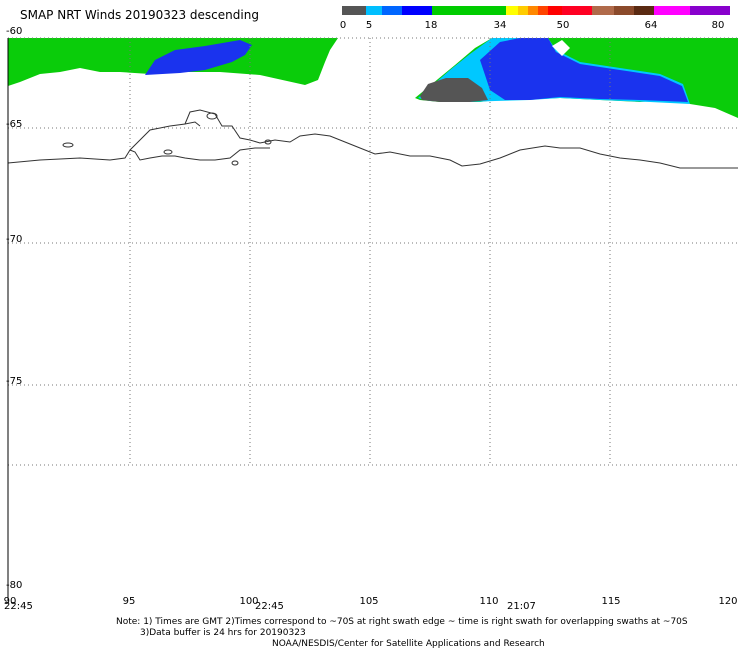 Image resolution: width=740 pixels, height=650 pixels. What do you see at coordinates (343, 25) in the screenshot?
I see `colorbar-label-0: 0` at bounding box center [343, 25].